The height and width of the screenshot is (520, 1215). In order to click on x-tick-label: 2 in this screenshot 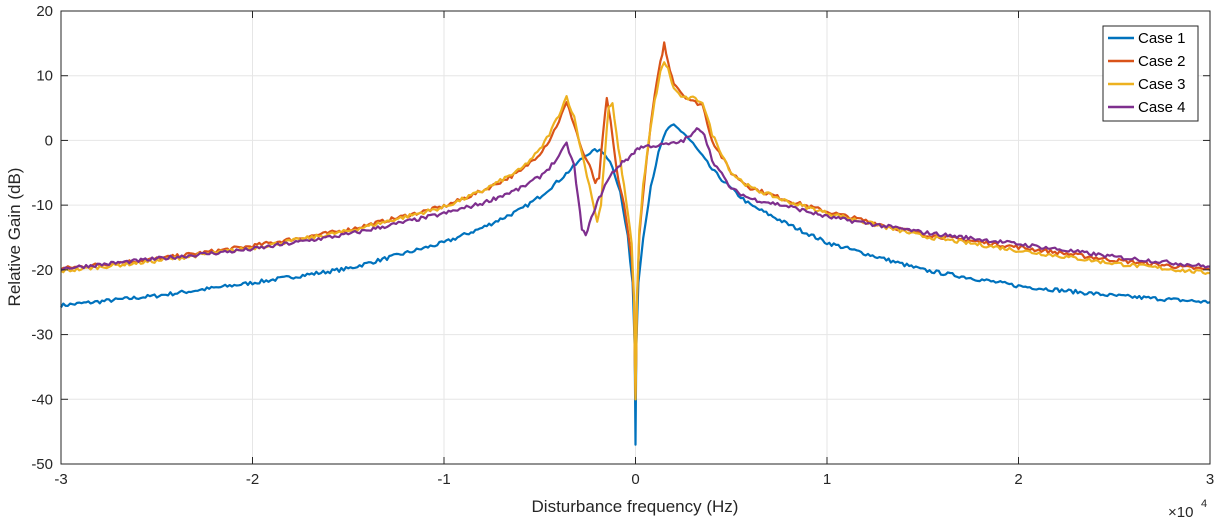, I will do `click(1018, 479)`.